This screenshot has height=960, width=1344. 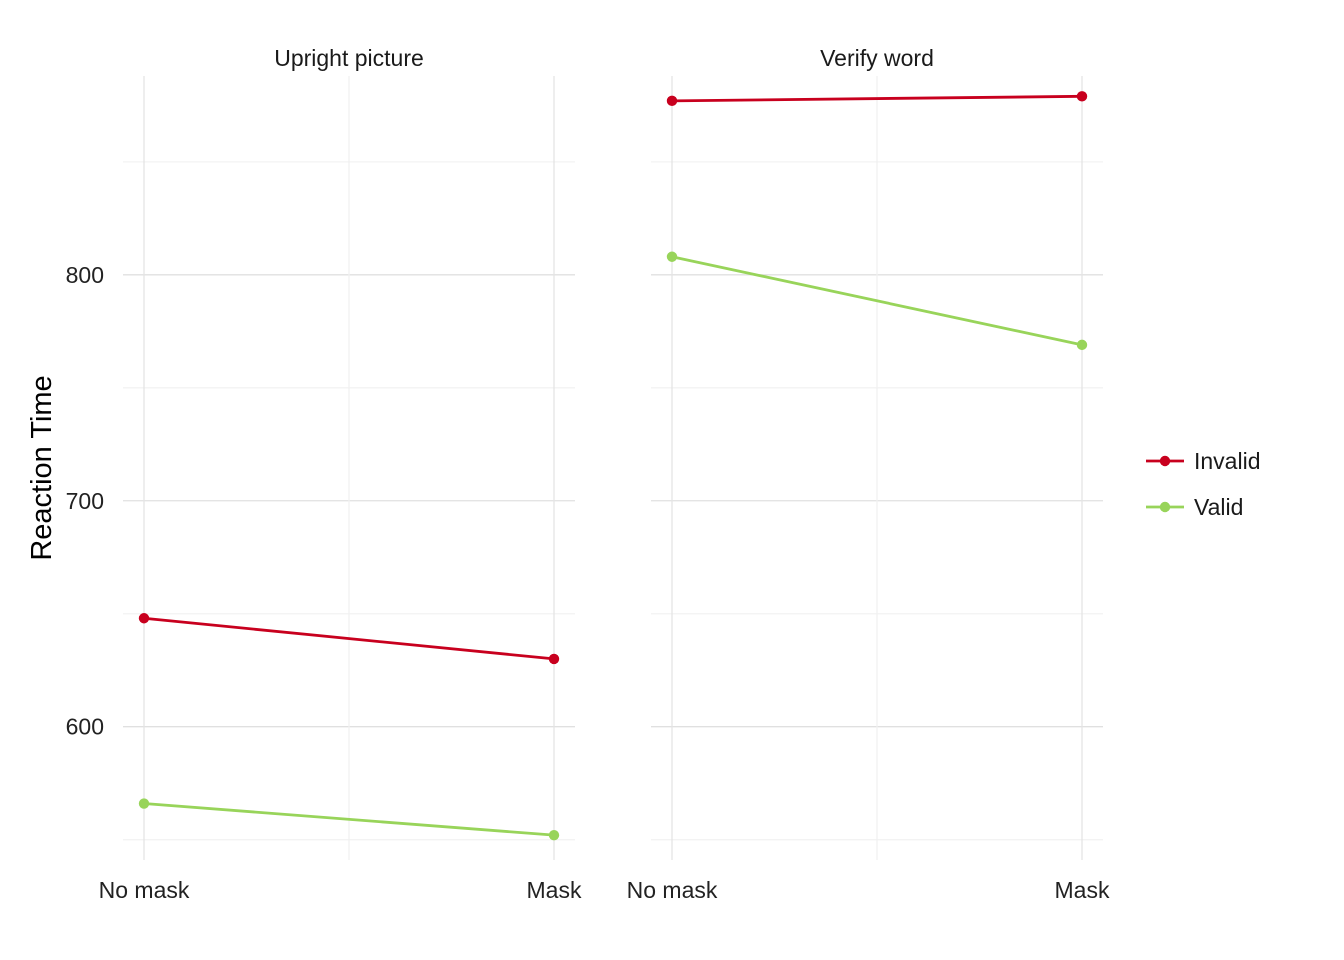 I want to click on panel-2-title: Verify word, so click(x=877, y=58).